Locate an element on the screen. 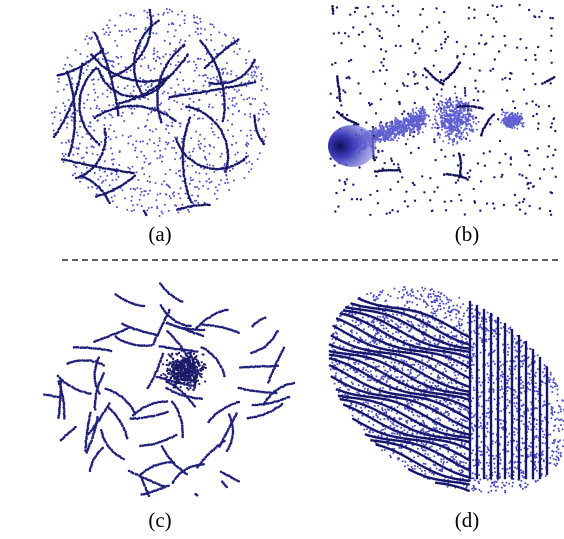 This screenshot has width=564, height=539. dense-cluster is located at coordinates (352, 146).